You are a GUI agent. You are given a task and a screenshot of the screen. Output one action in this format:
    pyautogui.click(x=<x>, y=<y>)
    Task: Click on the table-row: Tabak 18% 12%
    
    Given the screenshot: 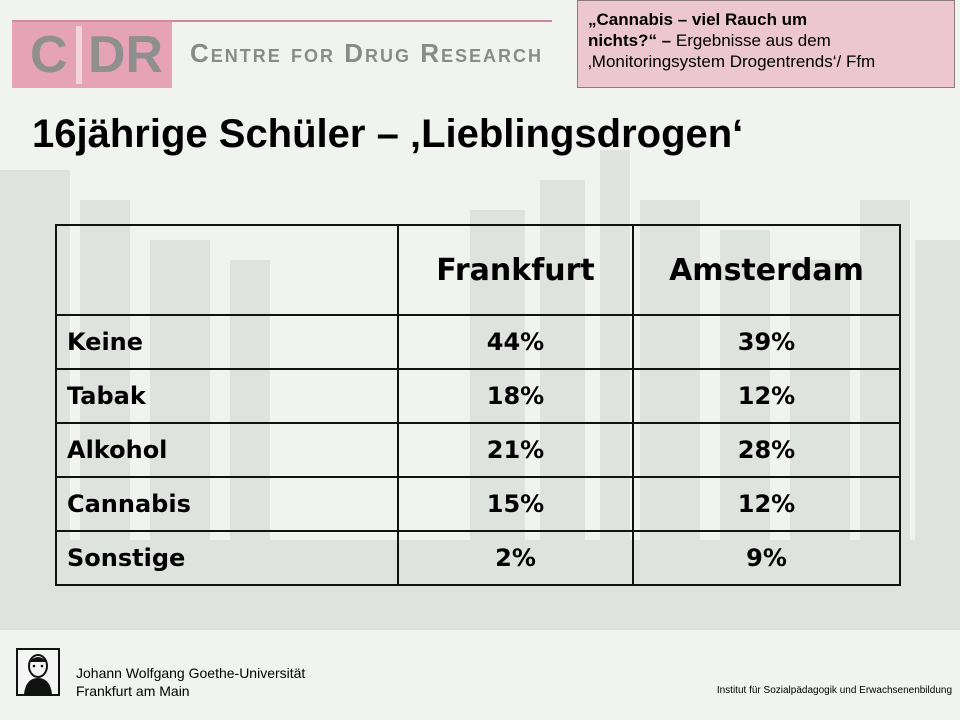 What is the action you would take?
    pyautogui.click(x=478, y=396)
    